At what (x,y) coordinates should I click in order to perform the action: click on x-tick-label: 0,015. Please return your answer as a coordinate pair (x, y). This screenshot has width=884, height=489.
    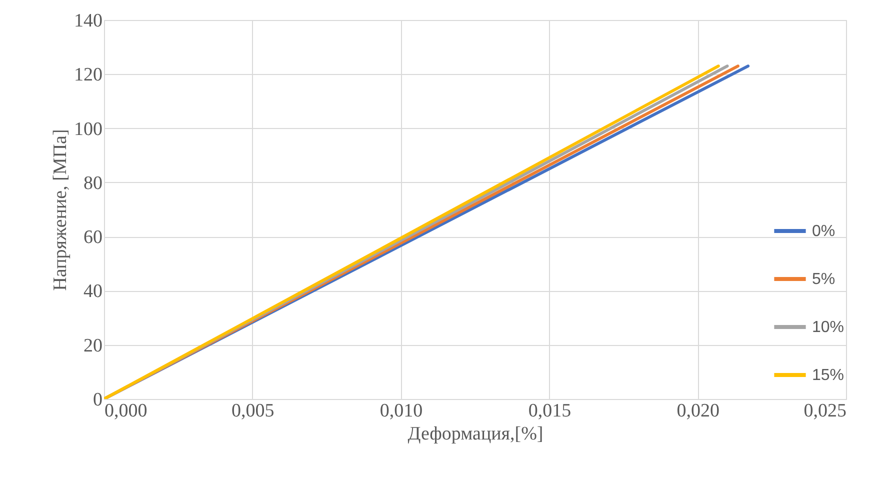
    Looking at the image, I should click on (550, 411).